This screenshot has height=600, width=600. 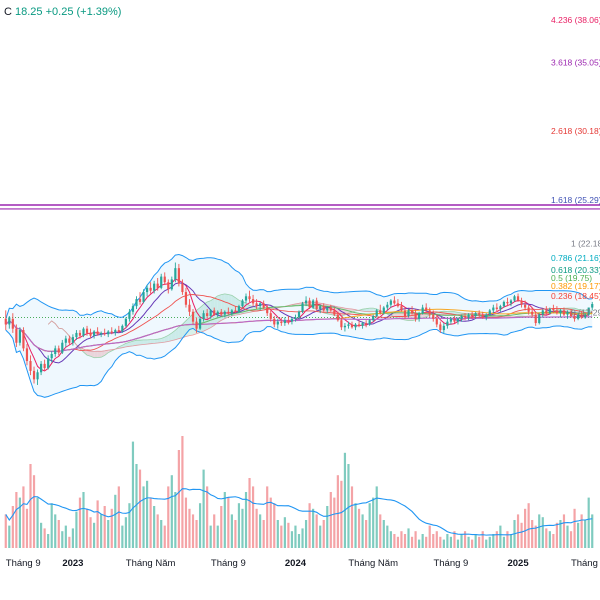 I want to click on change-value: +0.25, so click(x=59, y=12).